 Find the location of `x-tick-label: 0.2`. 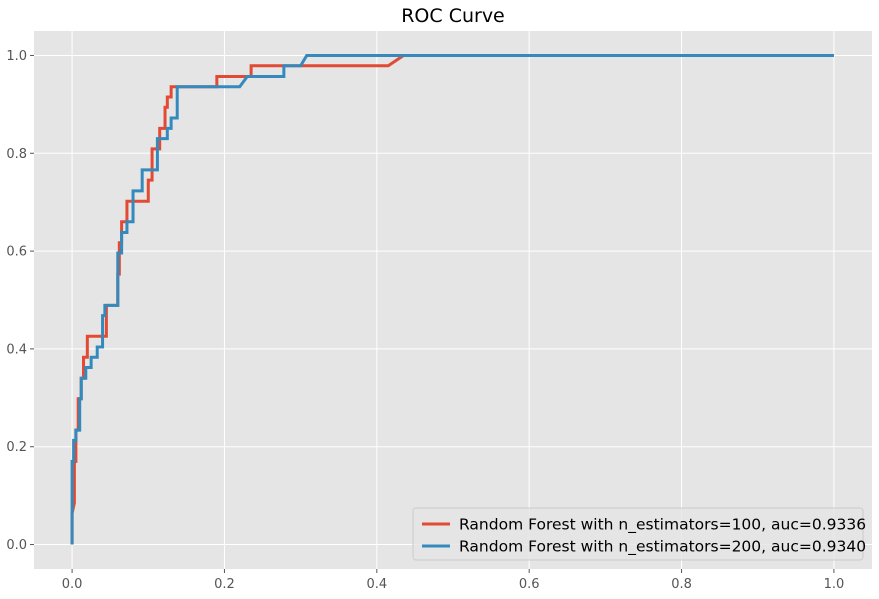

x-tick-label: 0.2 is located at coordinates (224, 584).